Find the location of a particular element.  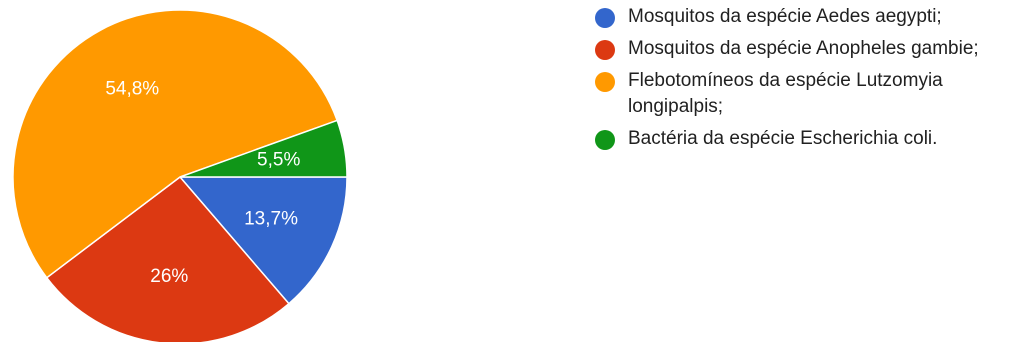

slice-escherichia is located at coordinates (263, 148).